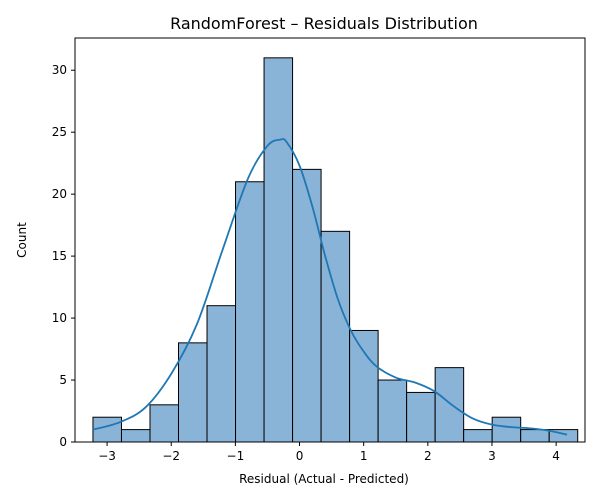 The image size is (600, 500). Describe the element at coordinates (59, 70) in the screenshot. I see `y-tick-label: 30` at that location.